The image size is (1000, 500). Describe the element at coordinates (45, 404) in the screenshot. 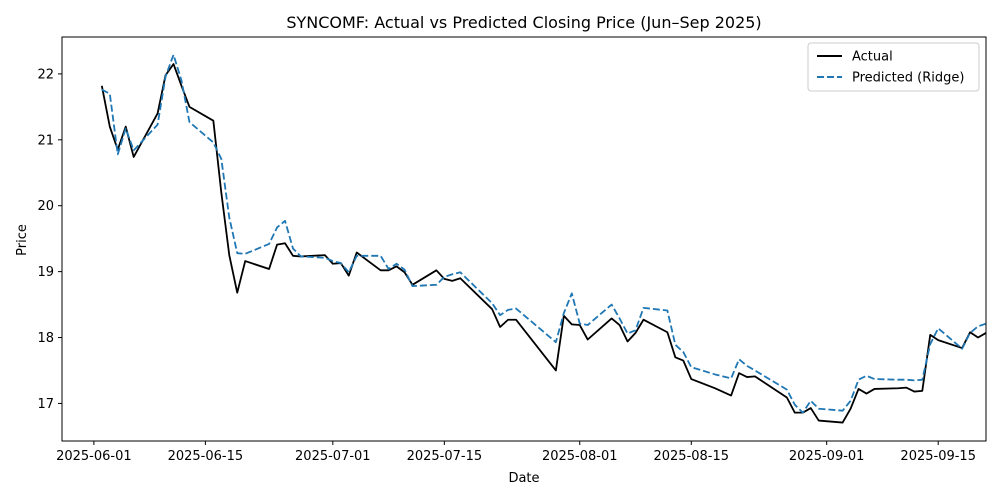

I see `y-tick-label: 17` at that location.